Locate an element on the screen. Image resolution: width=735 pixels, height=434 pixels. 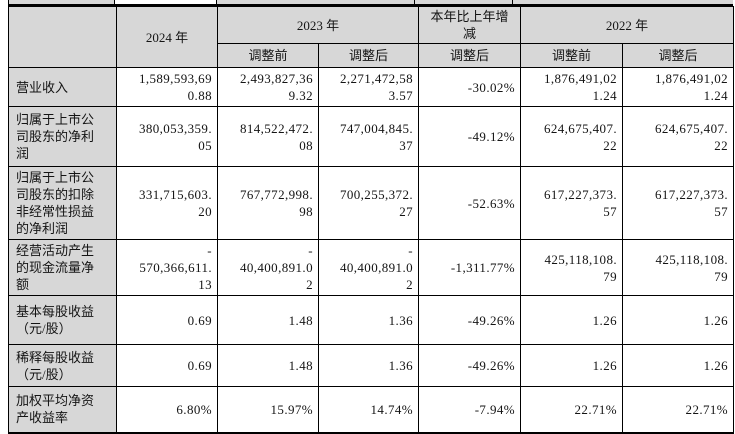
header-empty-corner is located at coordinates (62, 37).